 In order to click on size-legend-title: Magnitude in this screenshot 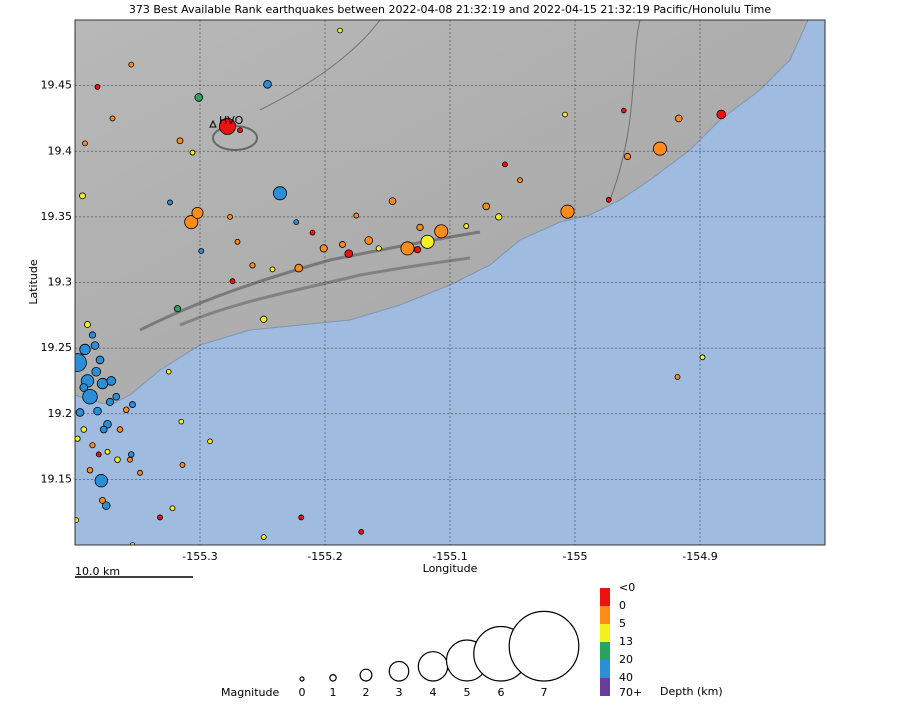, I will do `click(250, 692)`.